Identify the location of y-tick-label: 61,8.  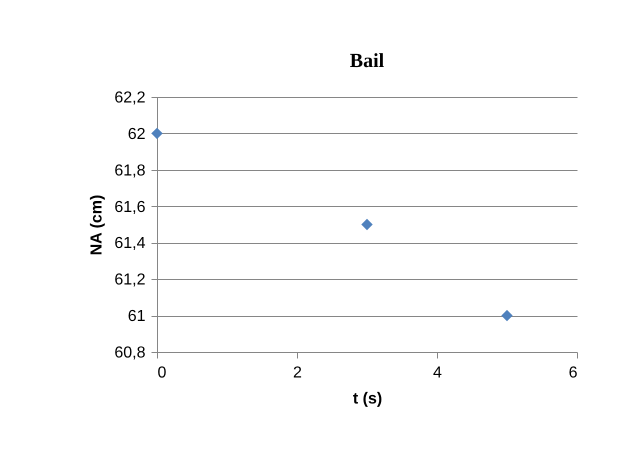
(130, 171).